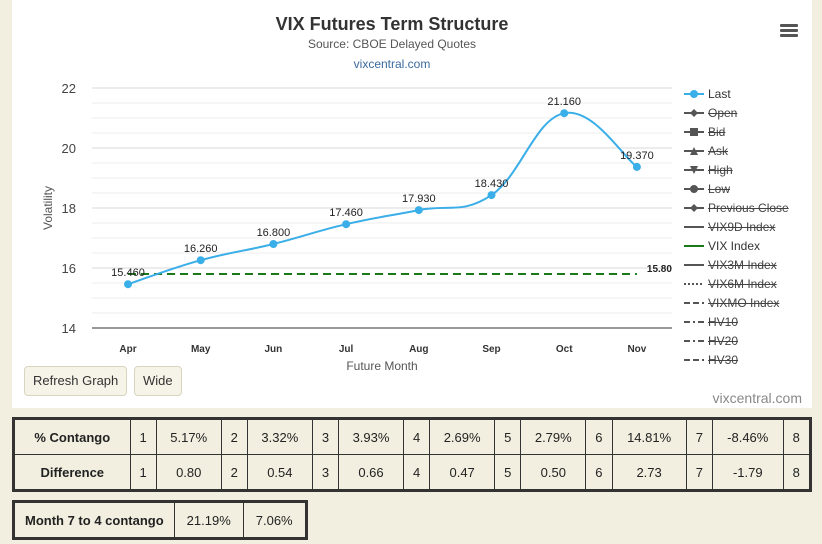 The width and height of the screenshot is (822, 544). What do you see at coordinates (749, 359) in the screenshot?
I see `legend-item: HV30` at bounding box center [749, 359].